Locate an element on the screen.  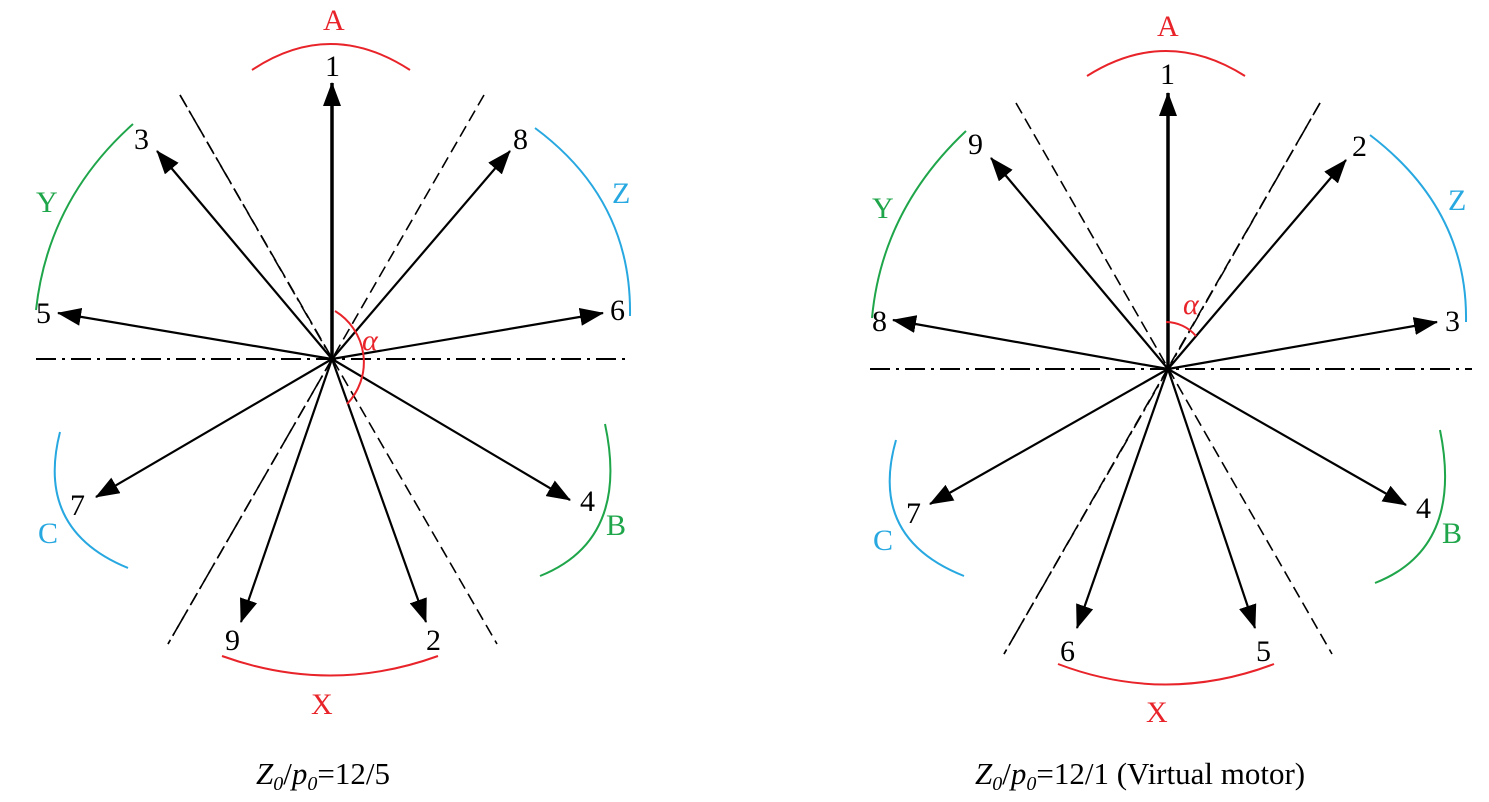
caption-12-5: Z0/p0=12/5 is located at coordinates (323, 775).